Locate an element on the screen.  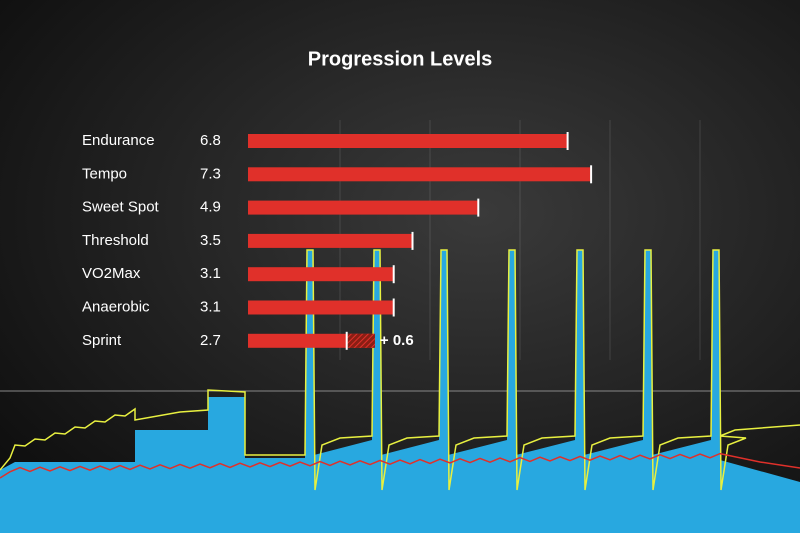
category-label: VO2Max is located at coordinates (111, 273).